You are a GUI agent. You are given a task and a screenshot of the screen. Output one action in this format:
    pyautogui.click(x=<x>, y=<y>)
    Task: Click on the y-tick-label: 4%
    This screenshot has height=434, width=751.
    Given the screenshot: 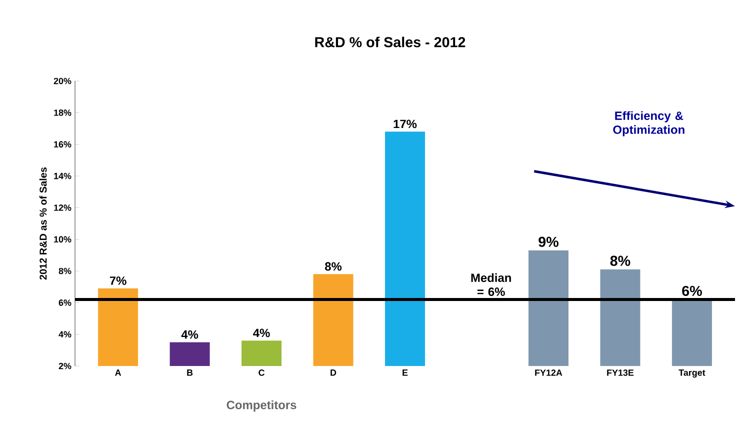 What is the action you would take?
    pyautogui.click(x=65, y=334)
    